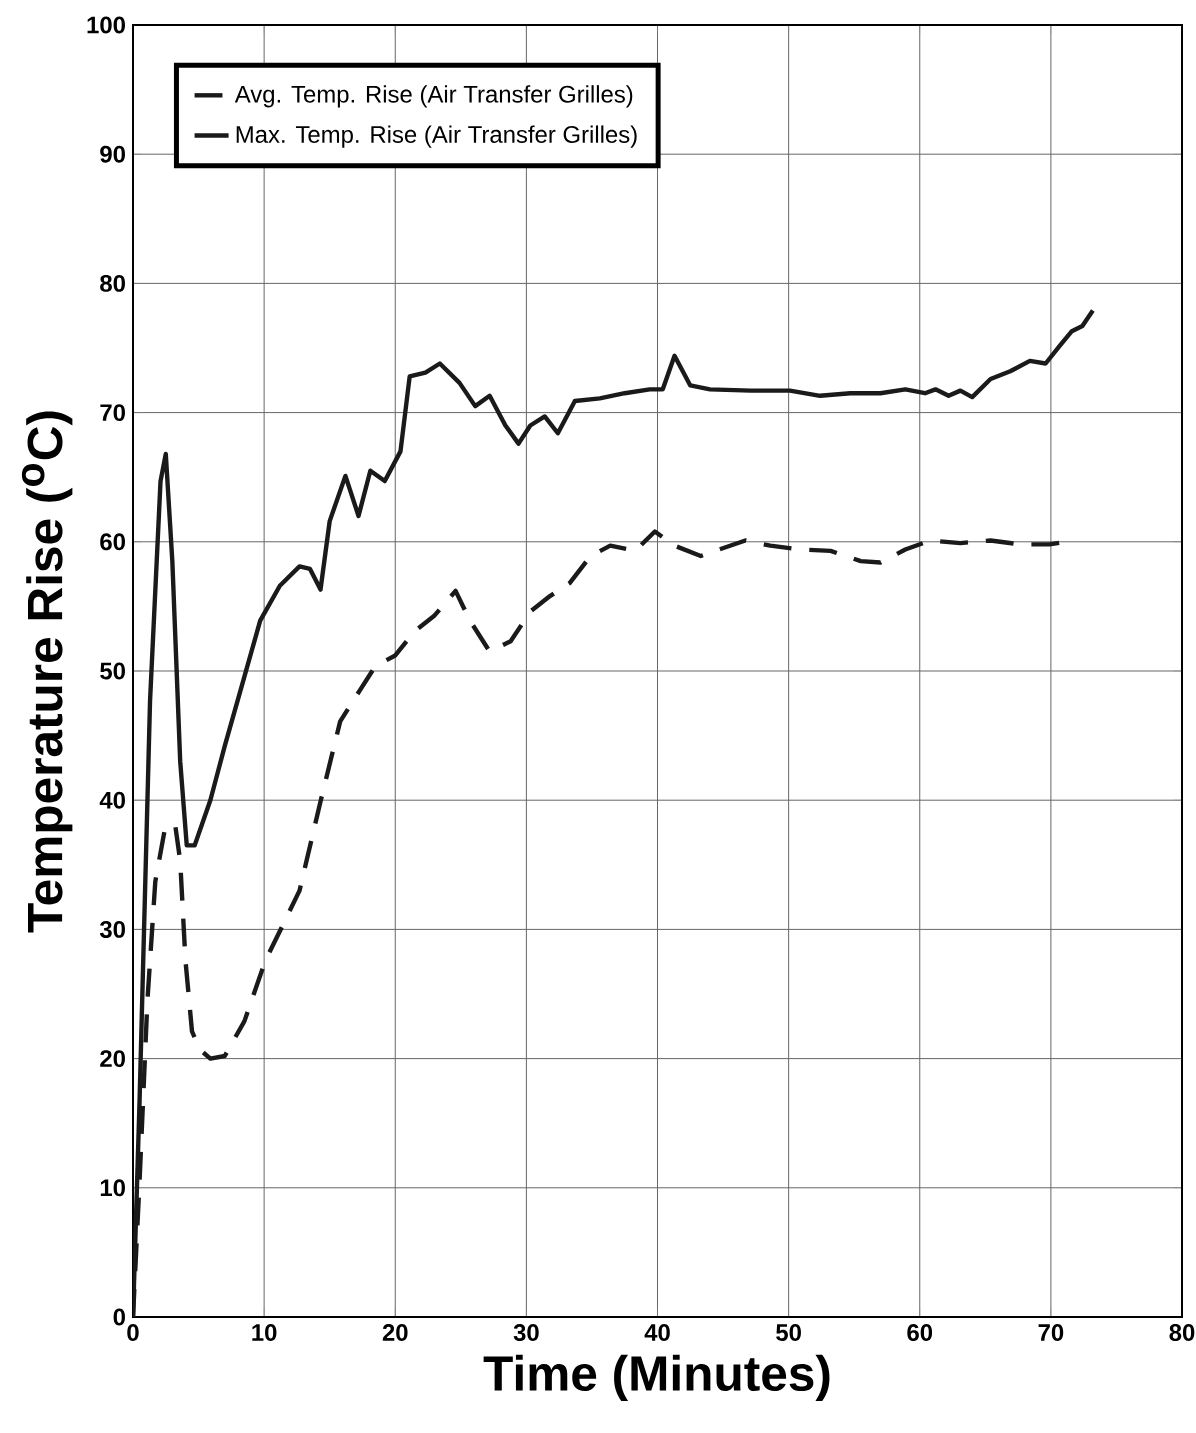 The image size is (1196, 1433). What do you see at coordinates (264, 1332) in the screenshot?
I see `x-tick-label: 10` at bounding box center [264, 1332].